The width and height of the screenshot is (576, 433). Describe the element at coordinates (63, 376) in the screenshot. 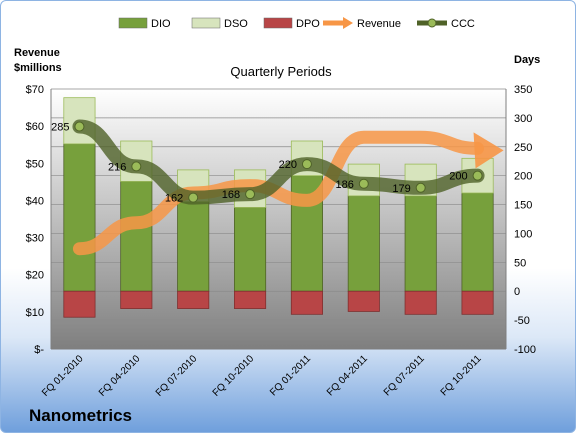

I see `x-axis-tick-label: FQ 01-2010` at that location.